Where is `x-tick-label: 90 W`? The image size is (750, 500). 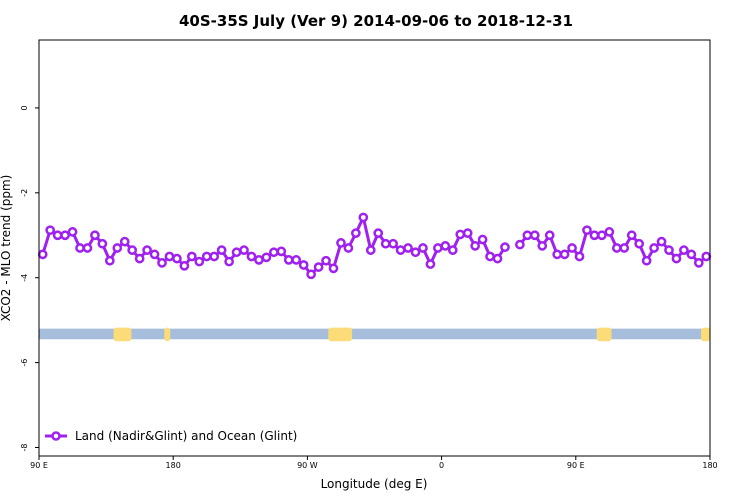 x-tick-label: 90 W is located at coordinates (307, 465).